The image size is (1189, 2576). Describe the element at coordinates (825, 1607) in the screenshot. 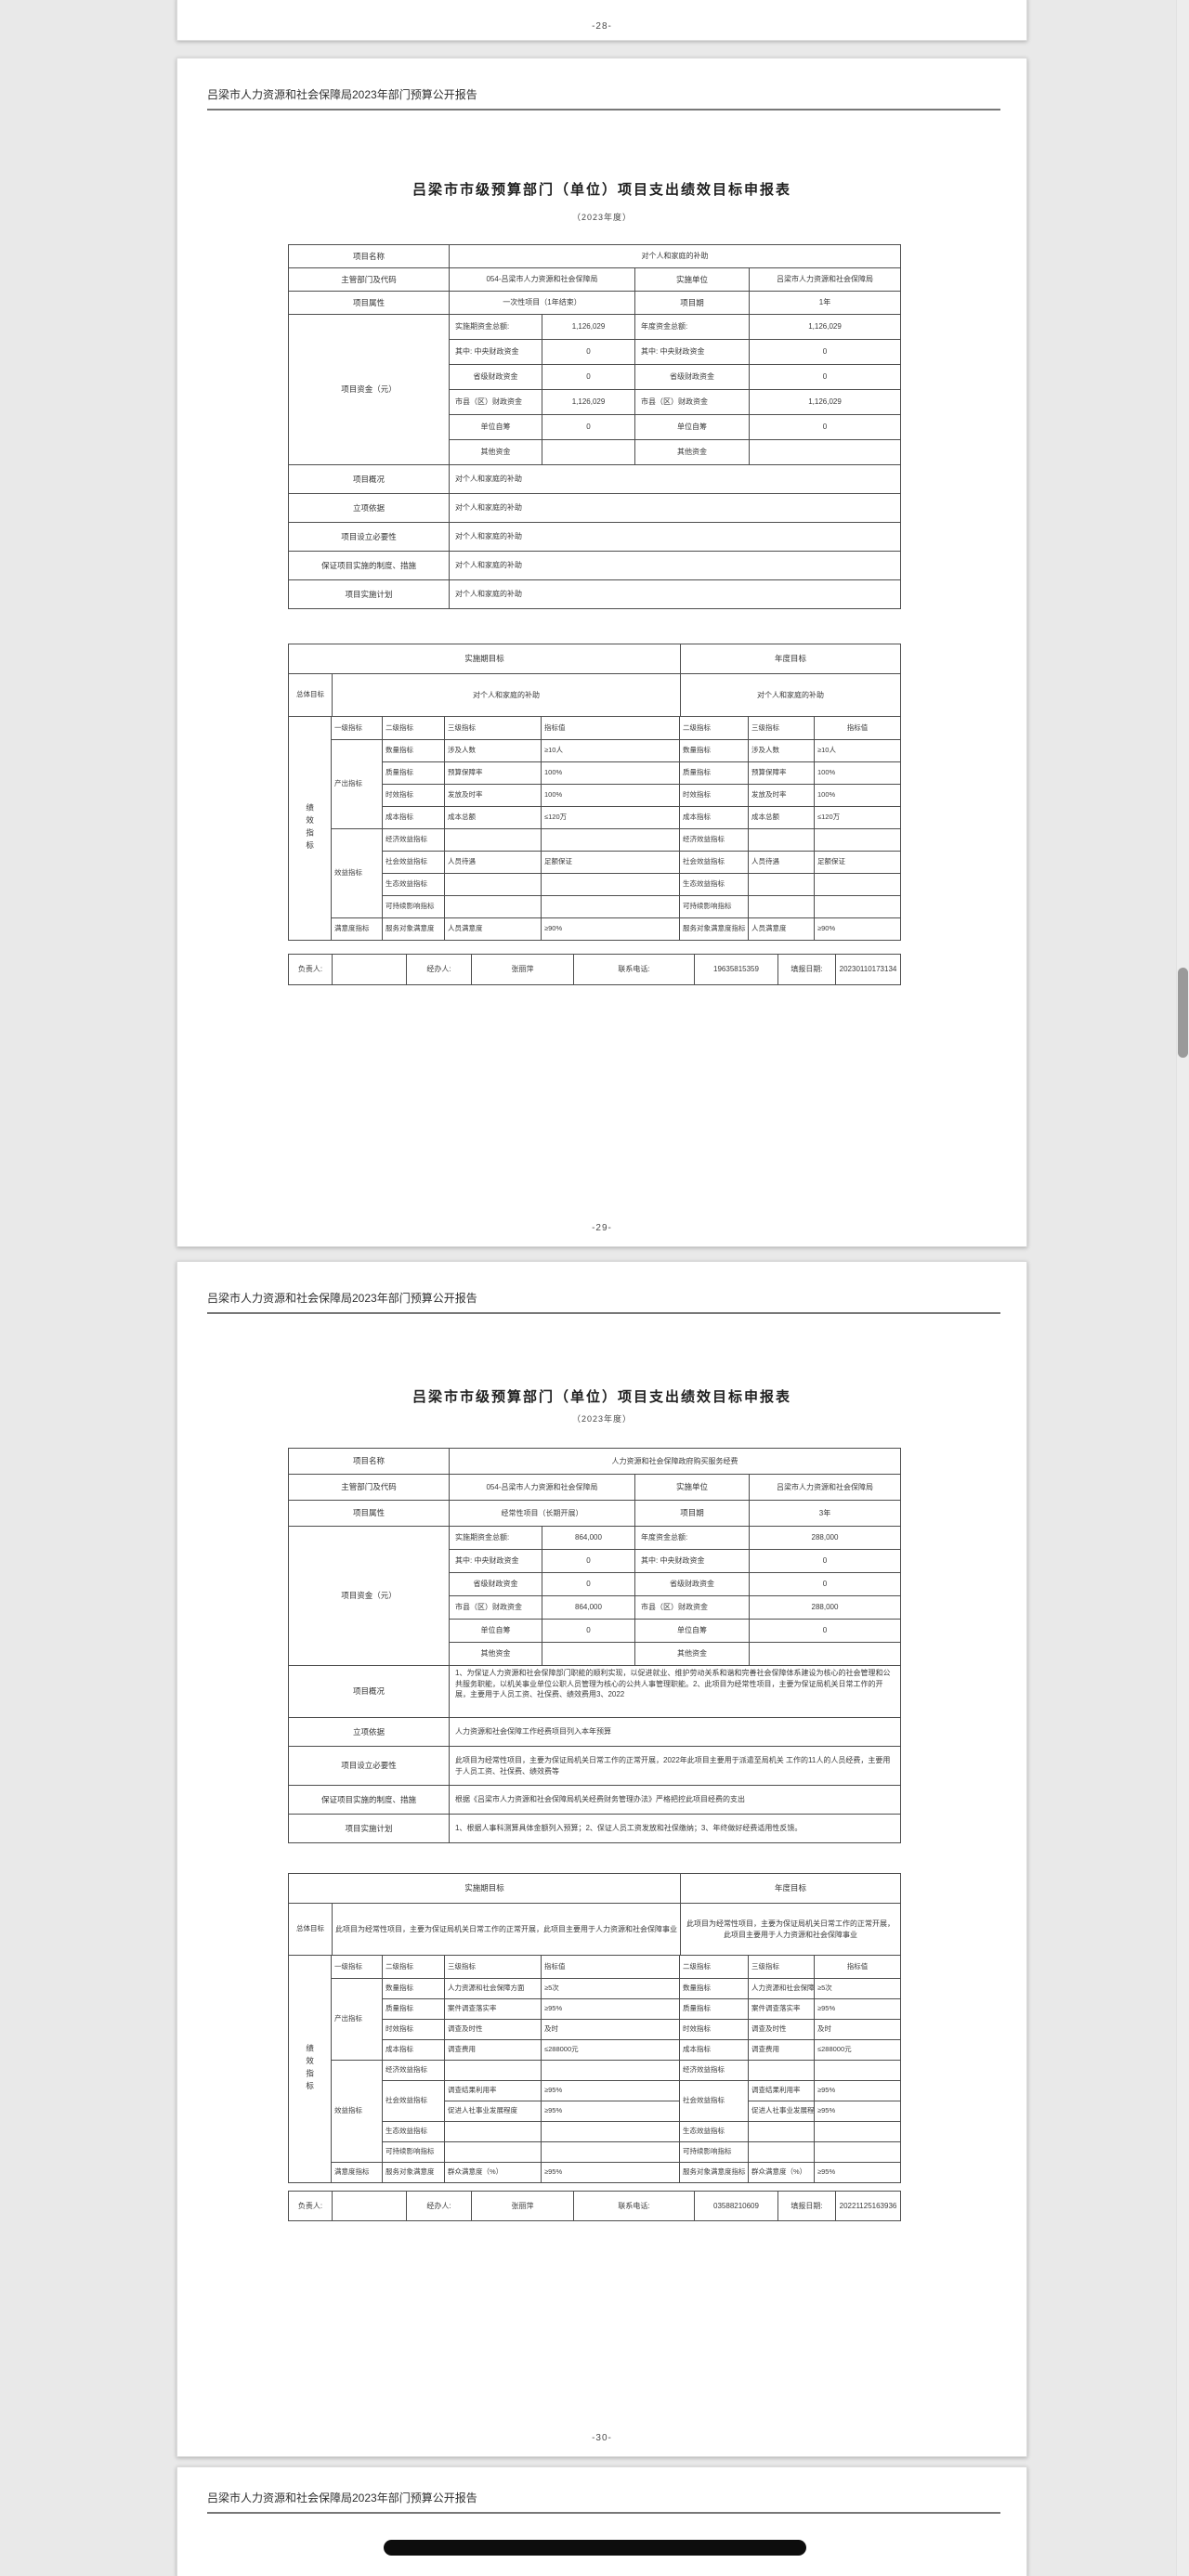

I see `fund-value-cell: 288,000` at that location.